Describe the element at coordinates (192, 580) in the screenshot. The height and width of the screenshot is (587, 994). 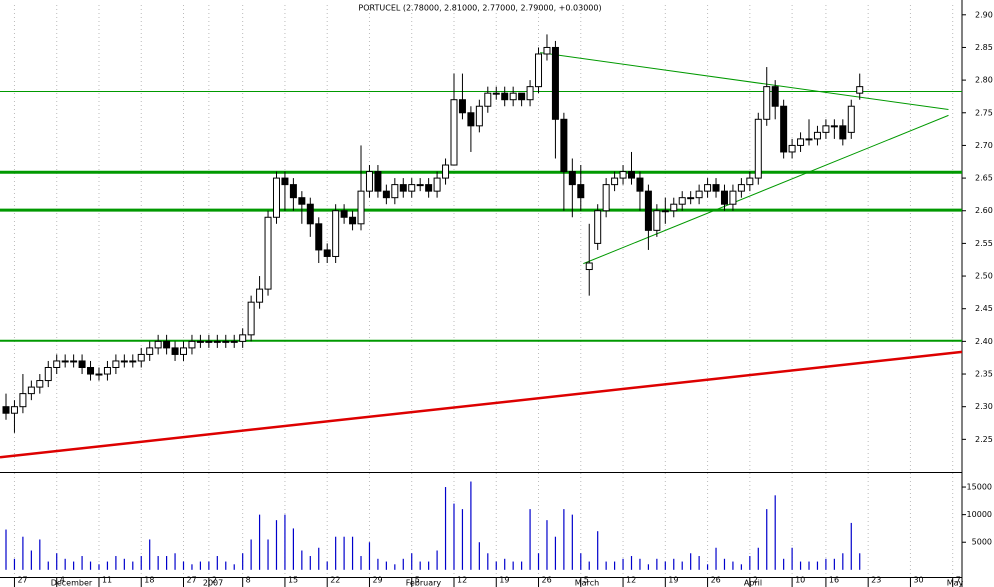
I see `x-tick-label: 27` at that location.